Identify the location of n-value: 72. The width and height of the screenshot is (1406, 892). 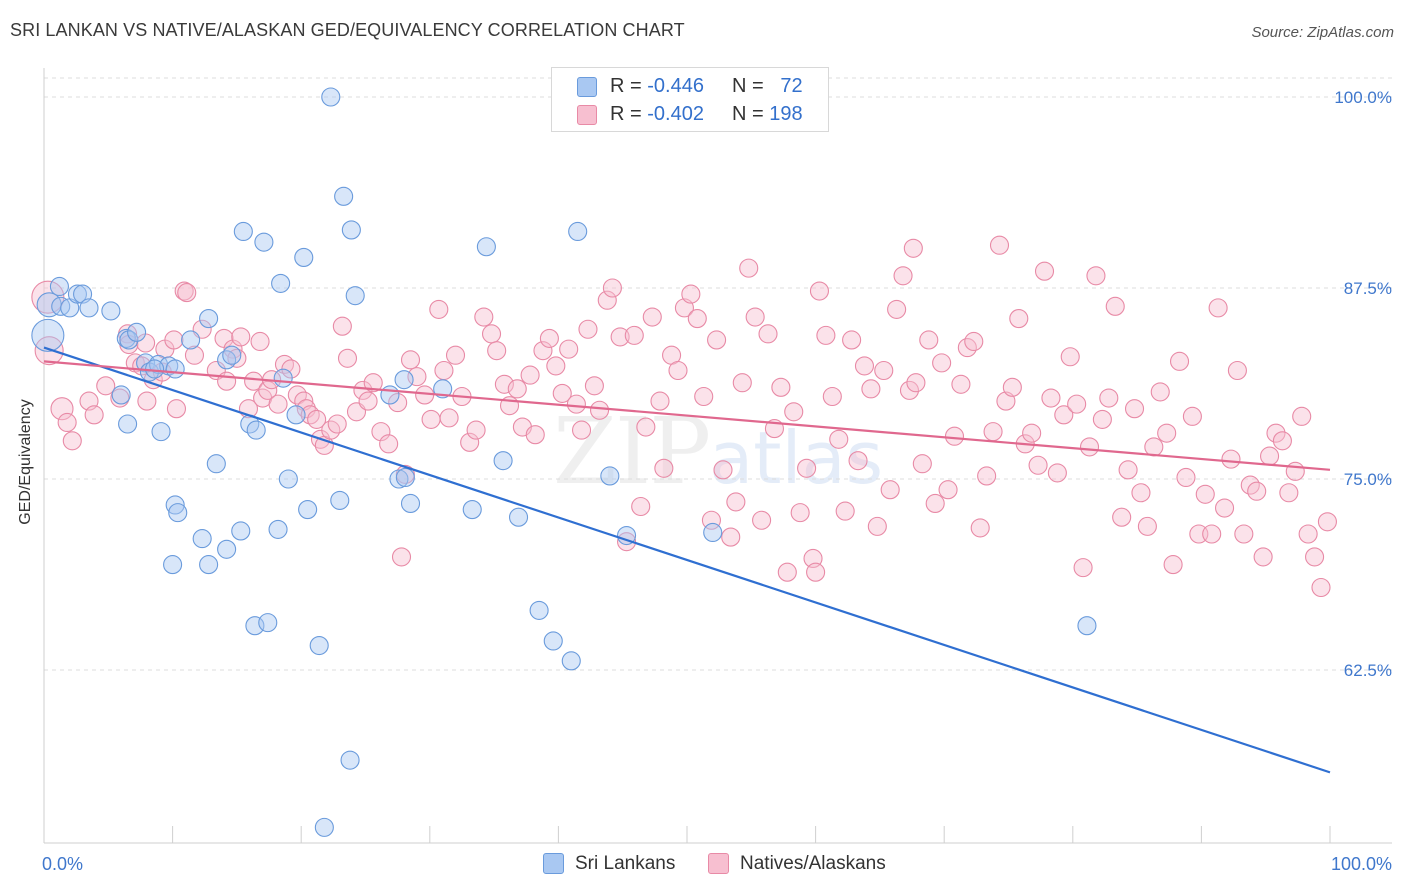
(791, 86).